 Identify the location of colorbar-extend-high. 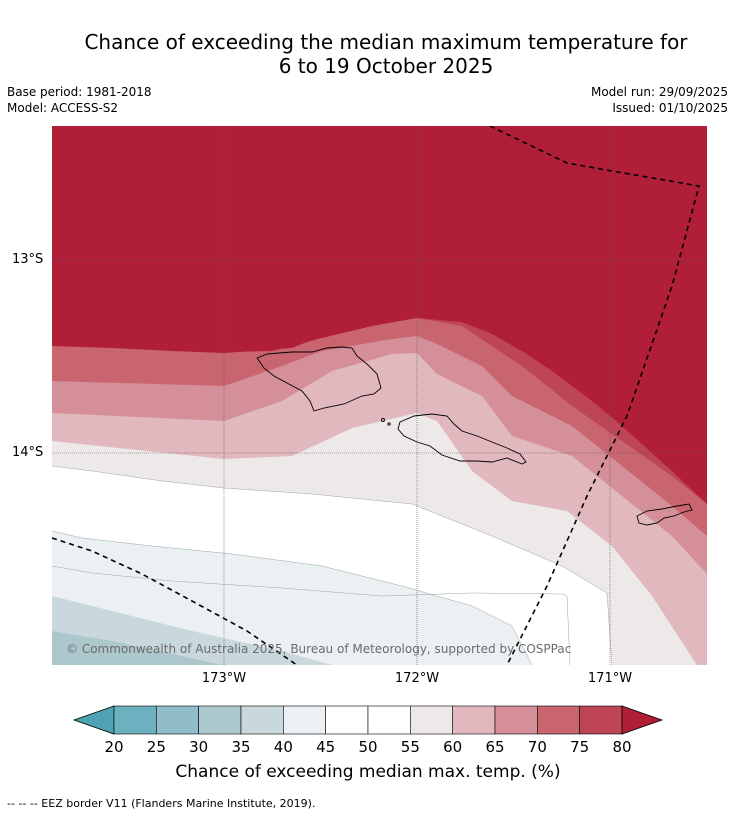
(642, 720).